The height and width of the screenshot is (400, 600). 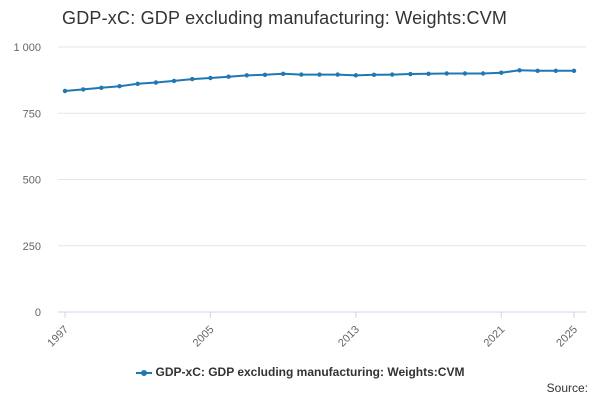 I want to click on x-tick-label: 2005, so click(x=204, y=337).